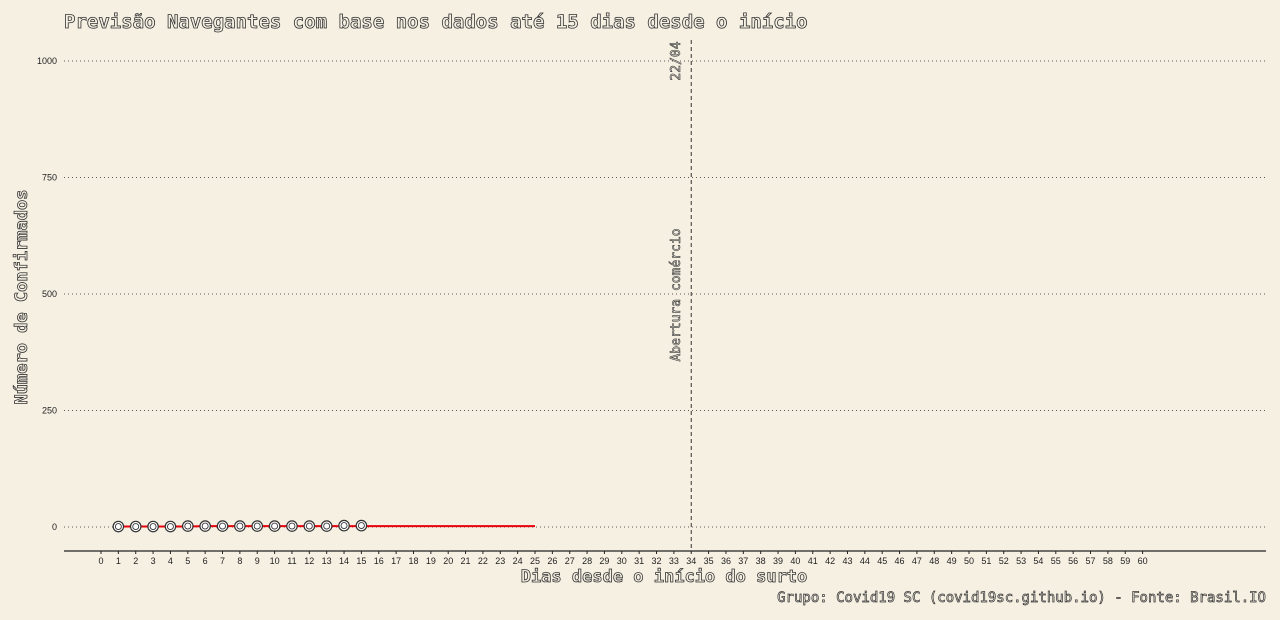 The image size is (1280, 620). I want to click on x-tick-label: 49, so click(952, 561).